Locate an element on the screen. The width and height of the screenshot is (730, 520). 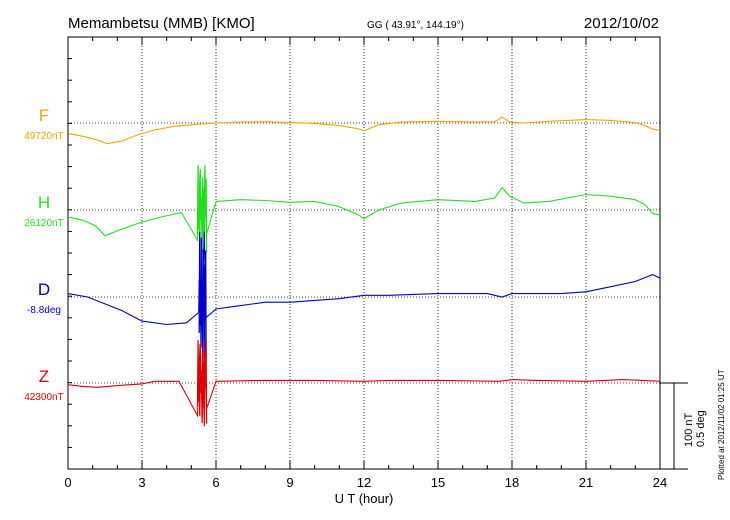
x-tick-label-0: 0 is located at coordinates (67, 482).